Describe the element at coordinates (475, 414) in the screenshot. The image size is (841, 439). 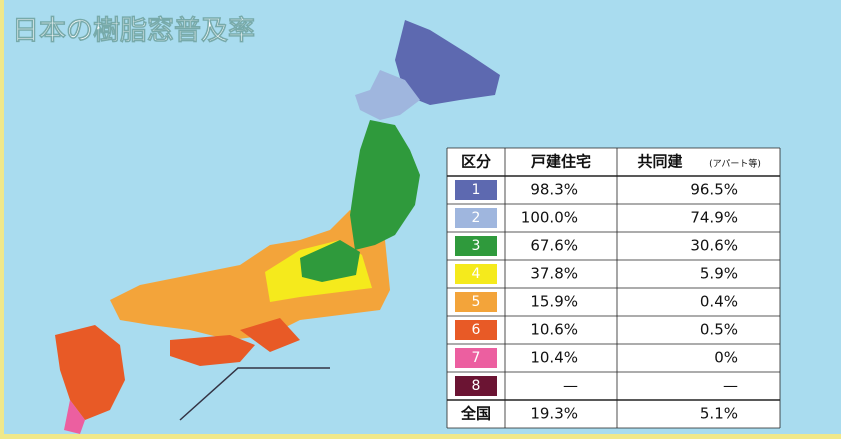
I see `total-label: 全国` at that location.